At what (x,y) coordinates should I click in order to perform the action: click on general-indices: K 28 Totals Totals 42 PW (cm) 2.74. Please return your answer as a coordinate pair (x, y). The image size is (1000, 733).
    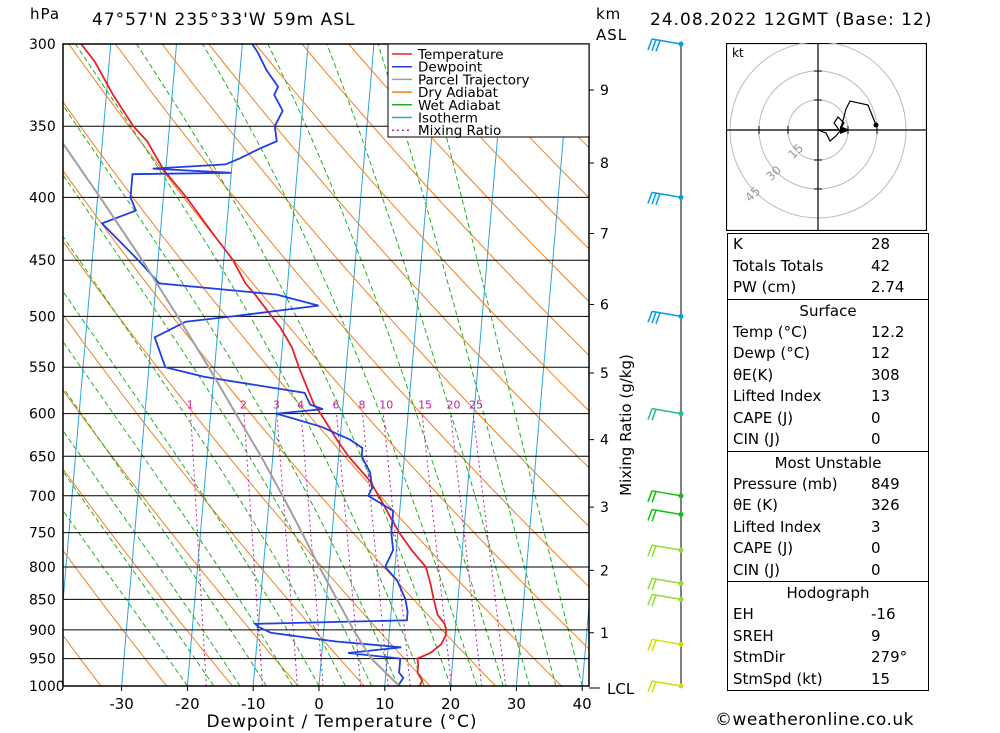
    Looking at the image, I should click on (828, 266).